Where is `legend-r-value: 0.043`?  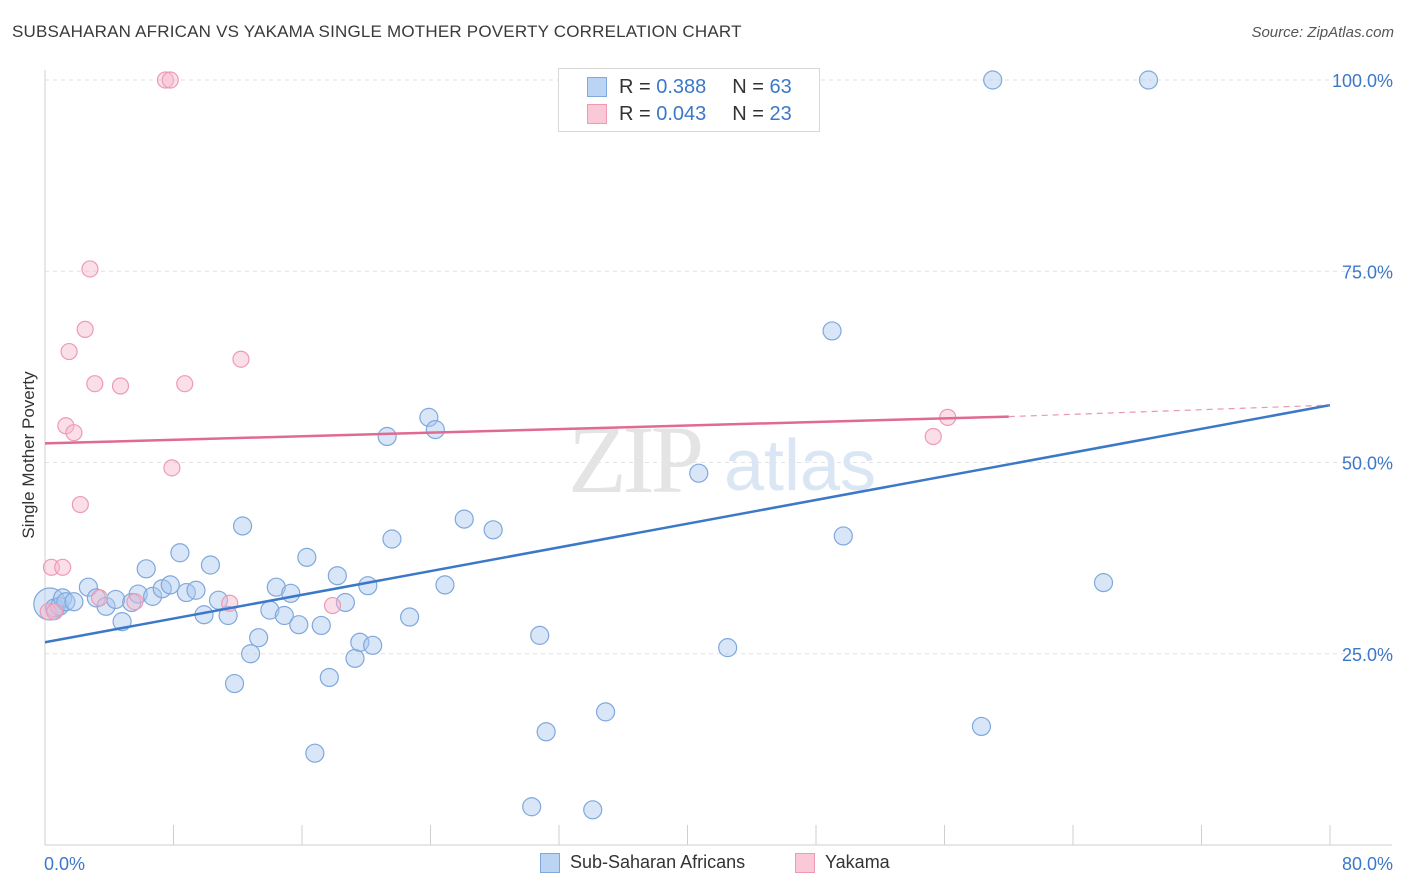 legend-r-value: 0.043 is located at coordinates (681, 113).